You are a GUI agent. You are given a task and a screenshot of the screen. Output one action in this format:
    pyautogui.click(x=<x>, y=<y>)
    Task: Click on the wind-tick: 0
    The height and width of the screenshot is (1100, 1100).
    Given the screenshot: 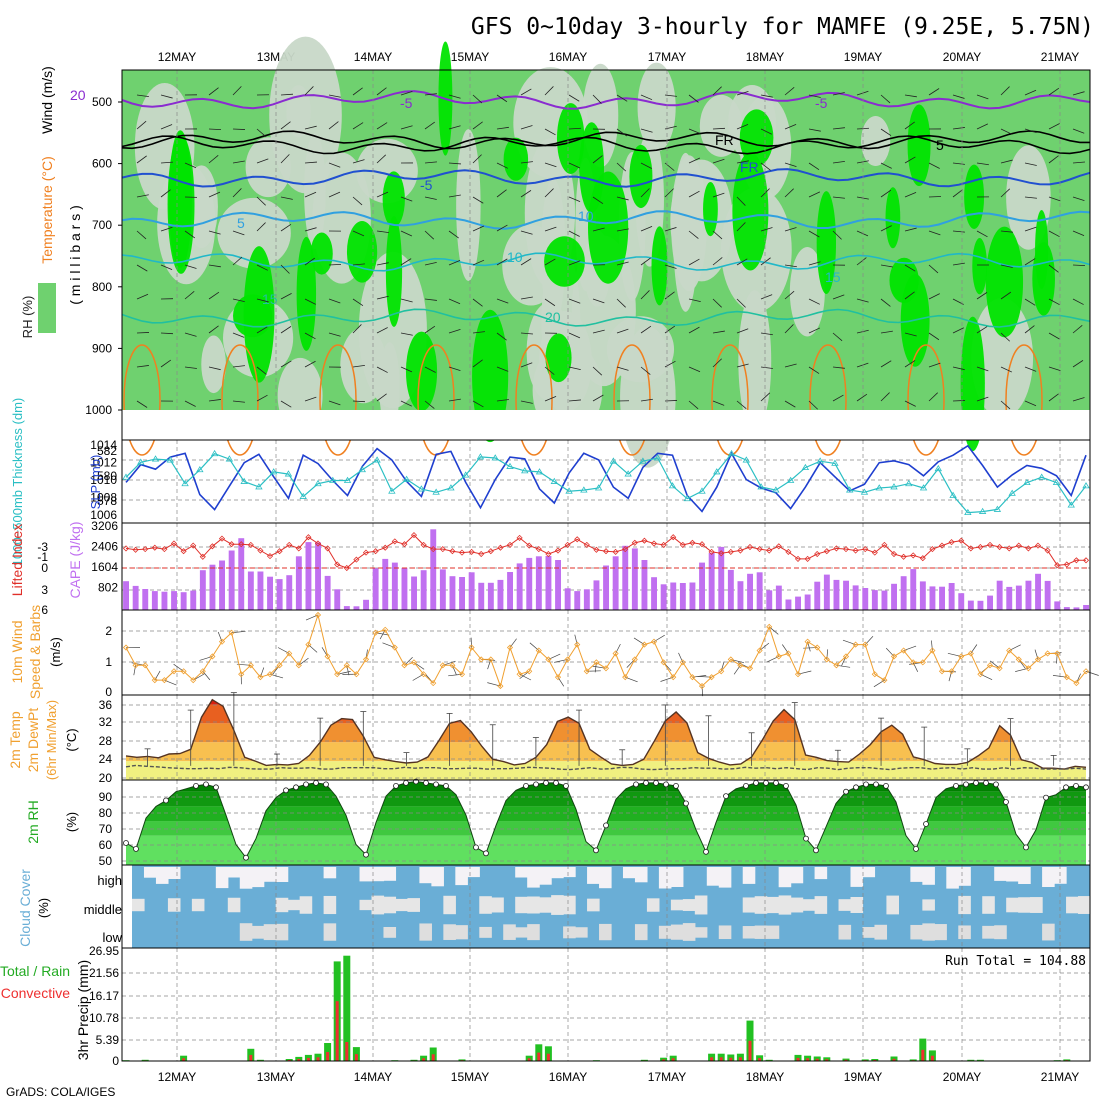 What is the action you would take?
    pyautogui.click(x=108, y=692)
    